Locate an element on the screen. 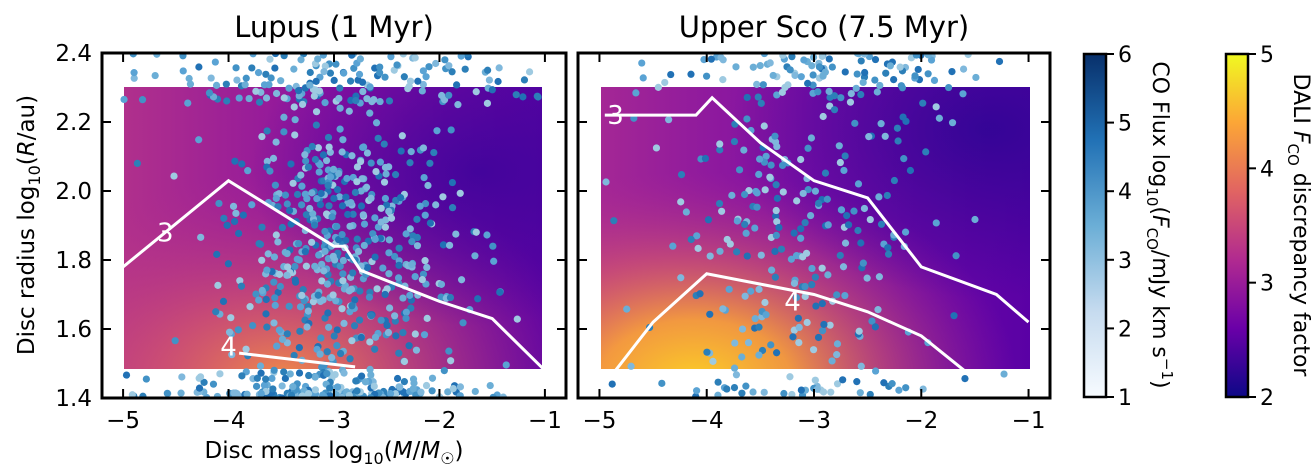  co-colorbar-gradient is located at coordinates (1095, 225).